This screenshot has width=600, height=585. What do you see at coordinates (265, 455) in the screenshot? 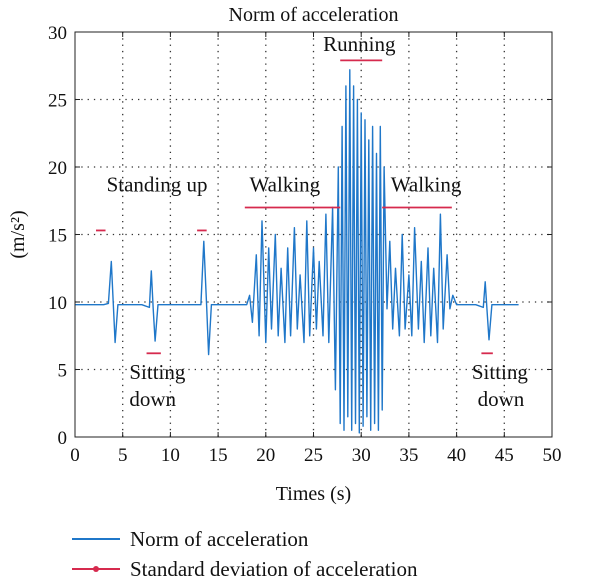
I see `x-tick-label: 20` at bounding box center [265, 455].